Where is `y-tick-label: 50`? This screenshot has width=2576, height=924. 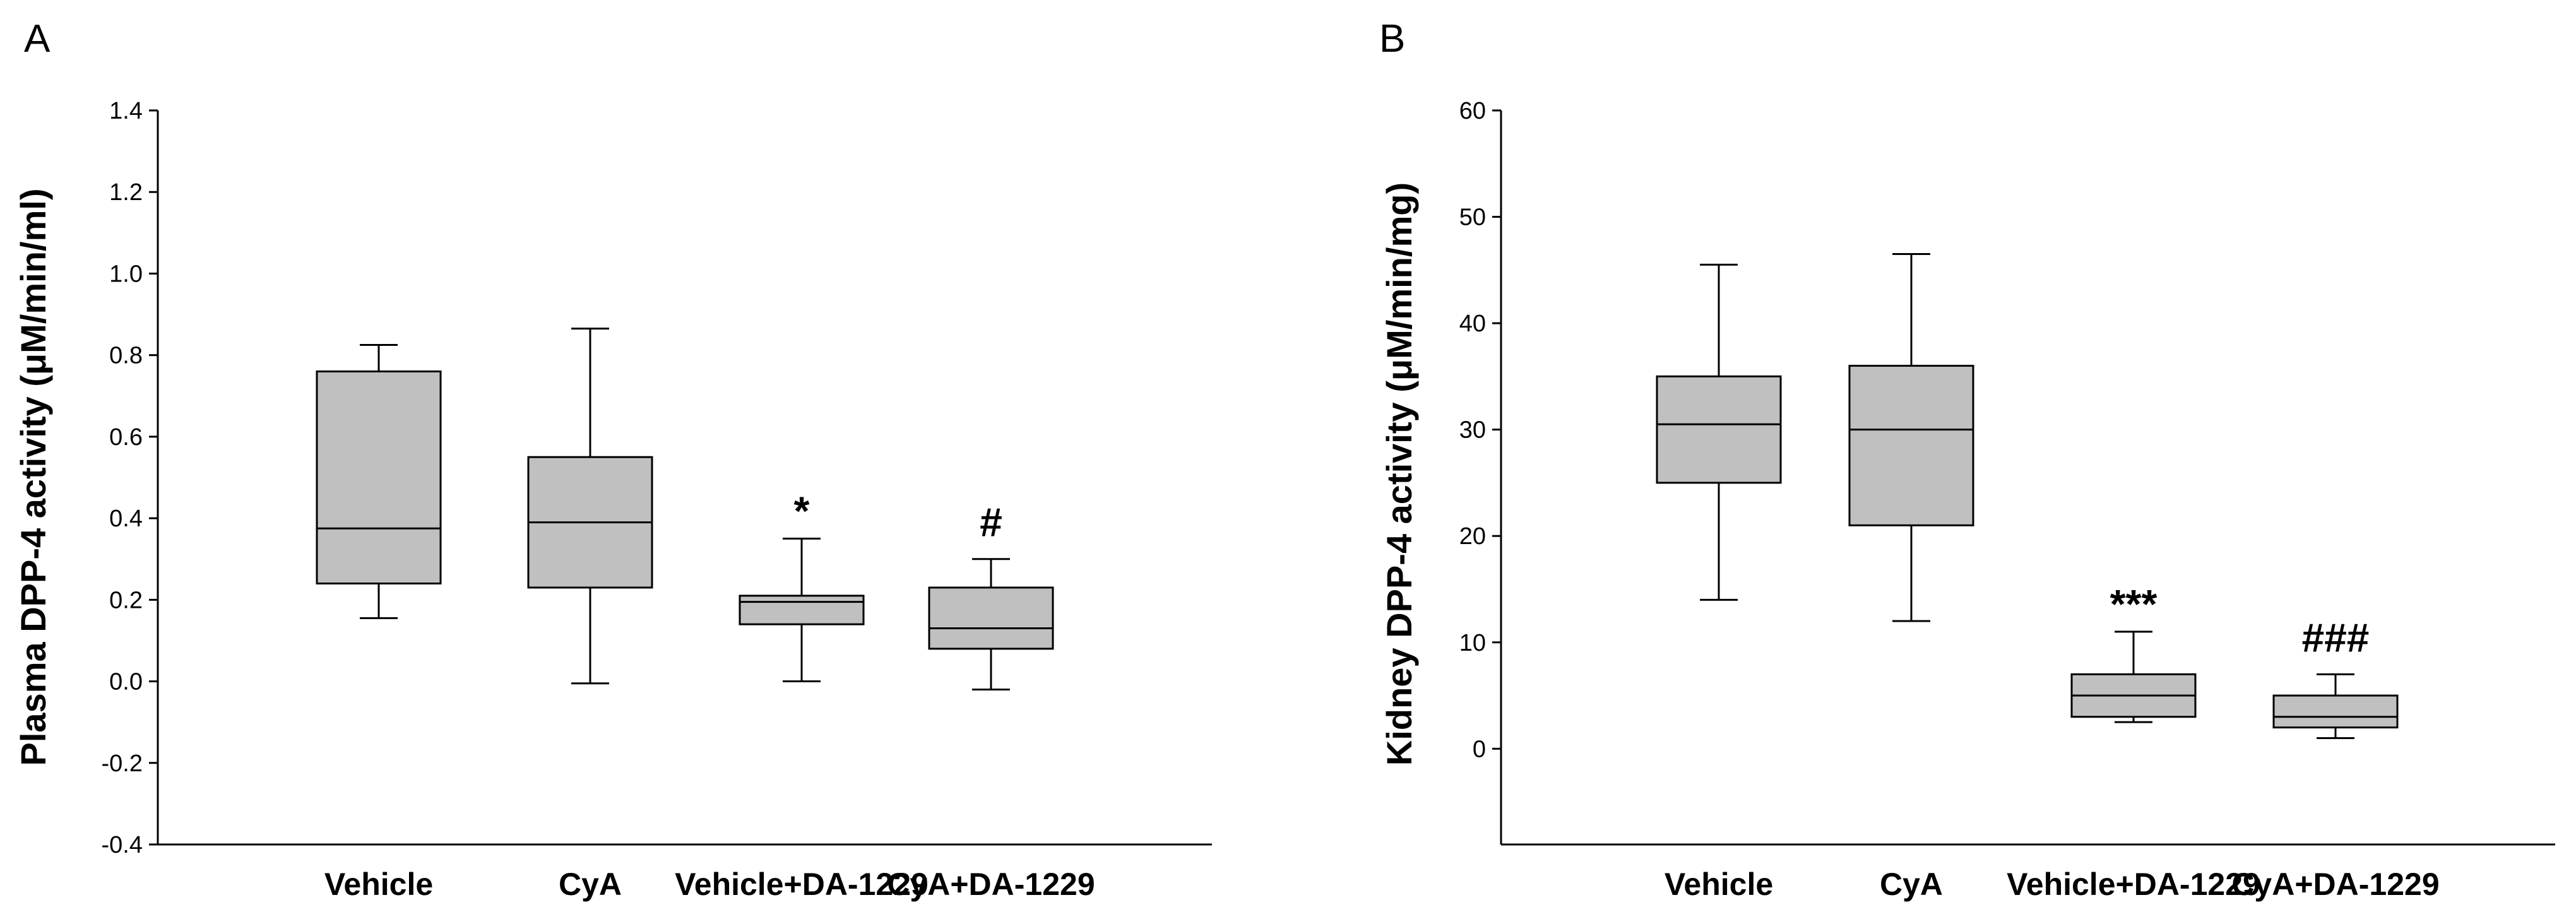 y-tick-label: 50 is located at coordinates (1472, 218).